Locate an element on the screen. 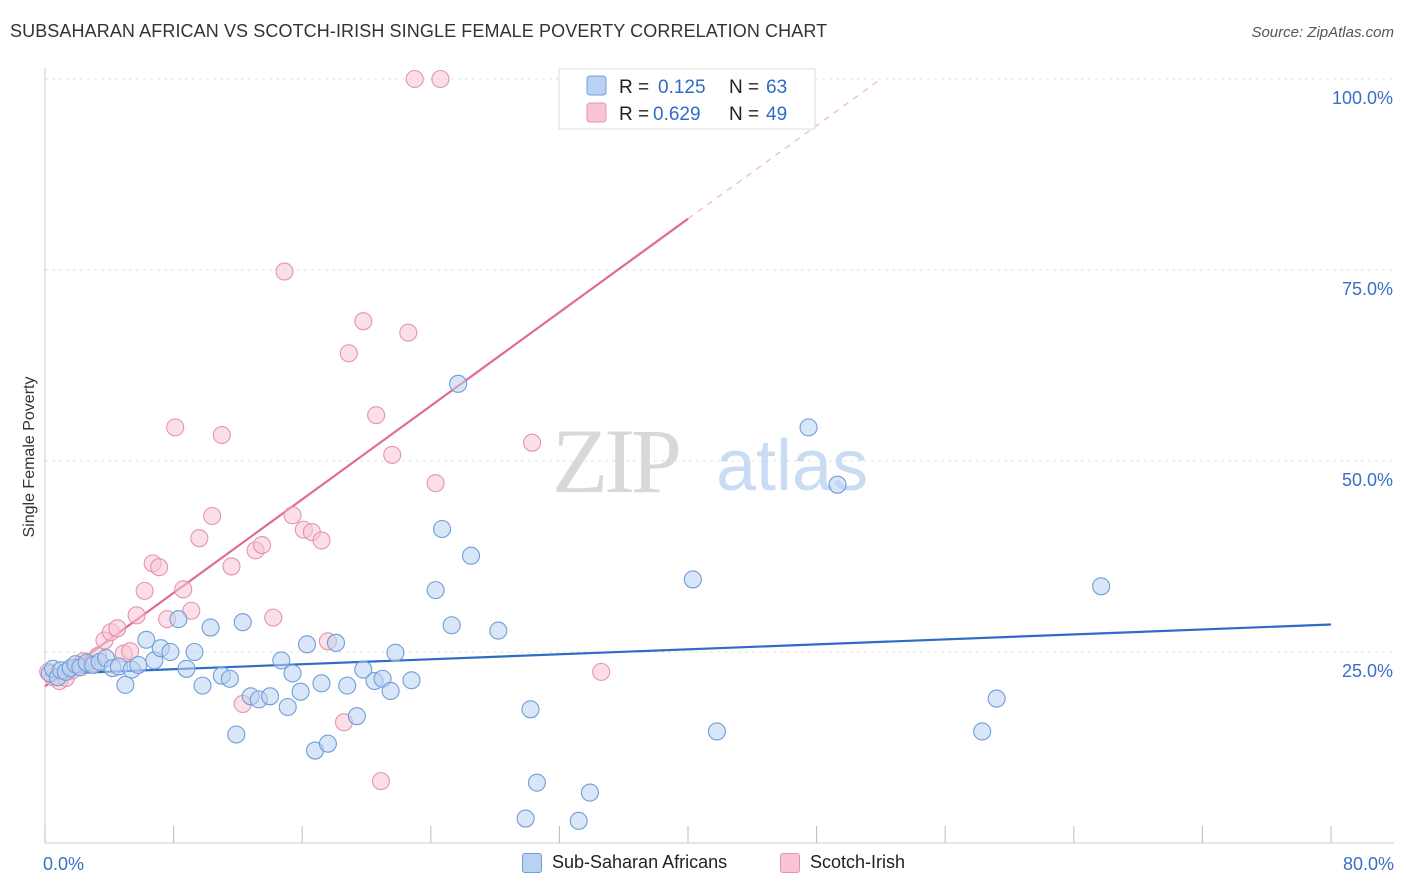  legend-n-value-1: 63 is located at coordinates (776, 87).